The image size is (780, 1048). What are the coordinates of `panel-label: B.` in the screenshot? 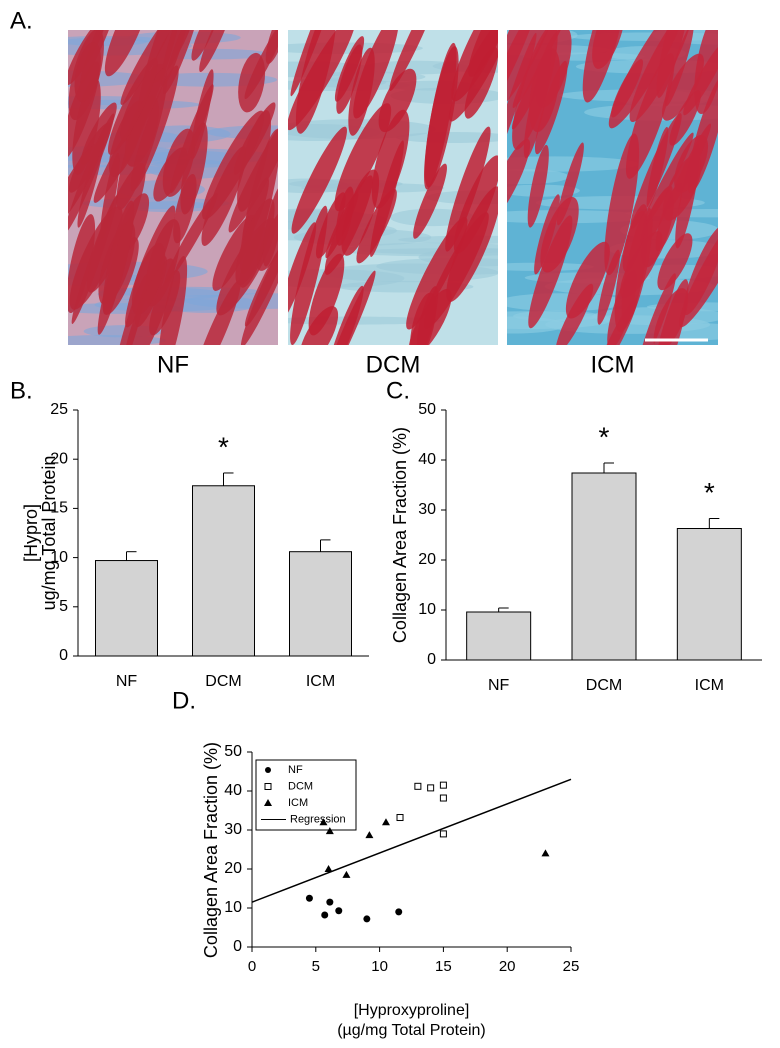 It's located at (21, 390).